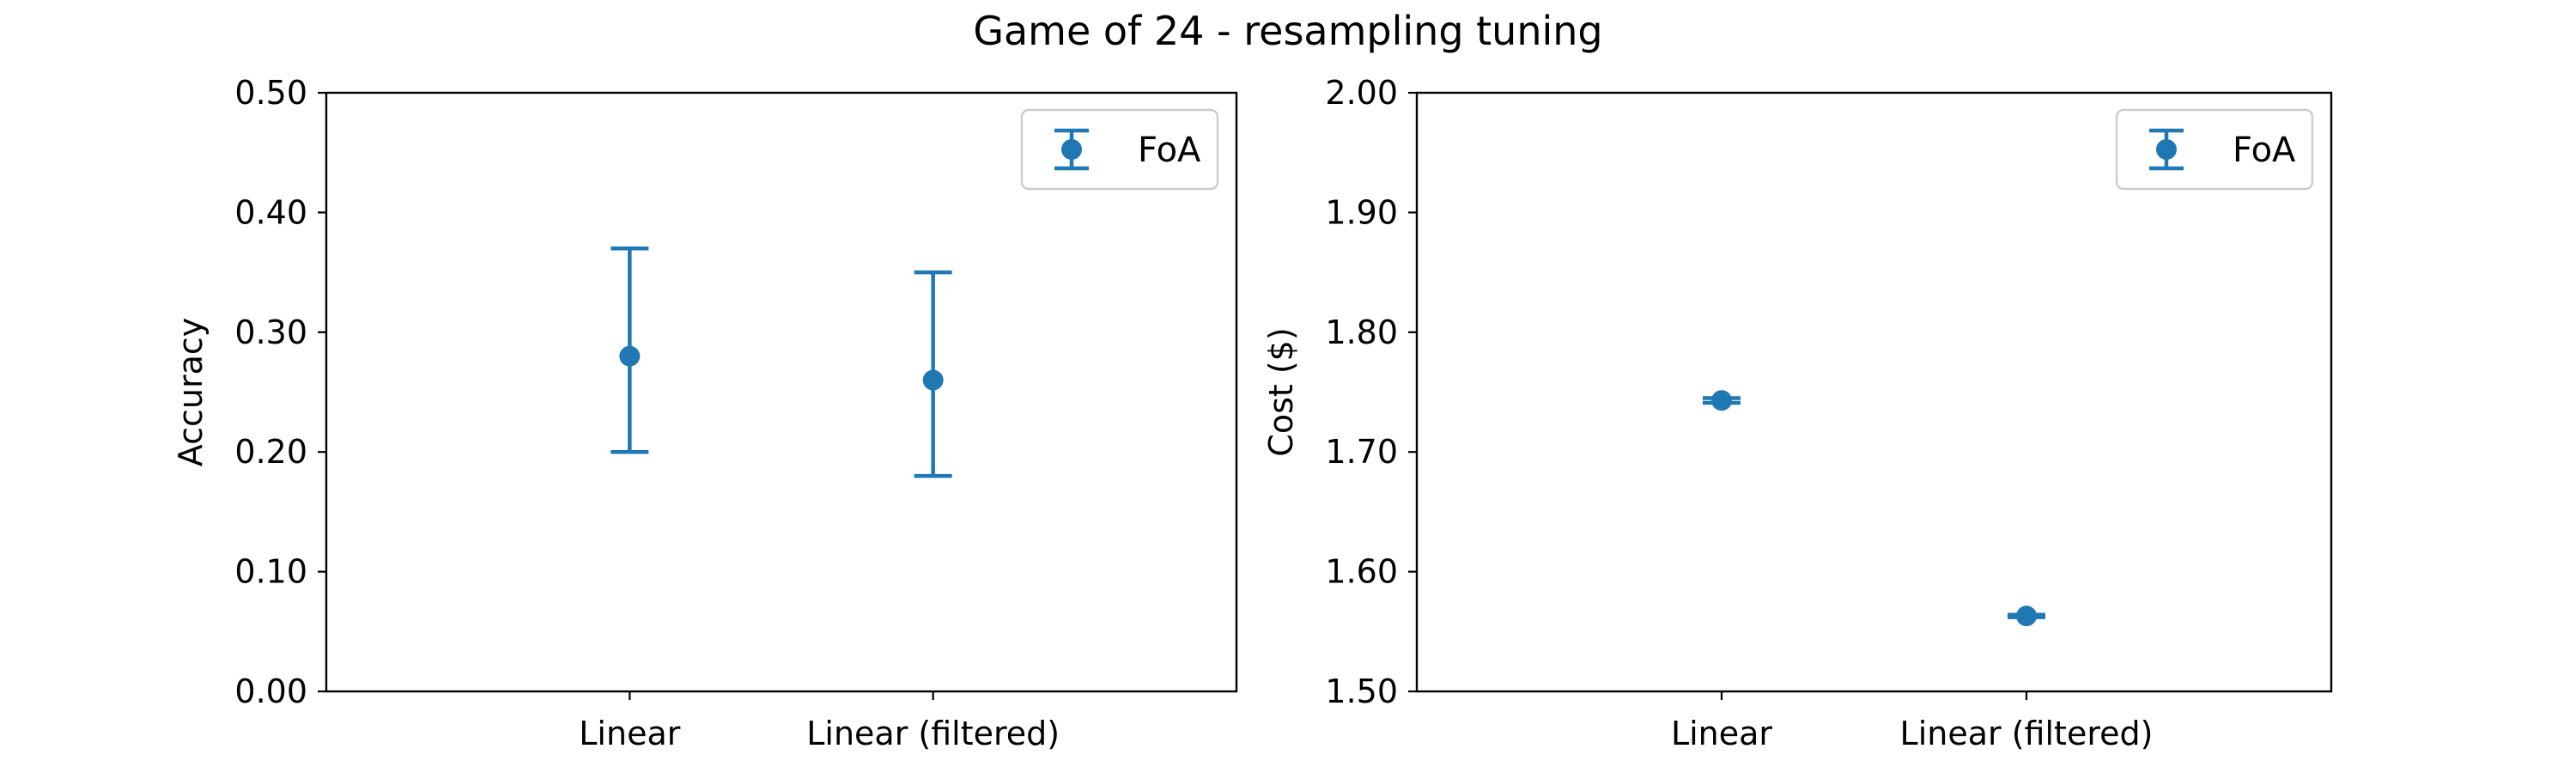  Describe the element at coordinates (1281, 391) in the screenshot. I see `y-axis-label: Cost ($)` at that location.